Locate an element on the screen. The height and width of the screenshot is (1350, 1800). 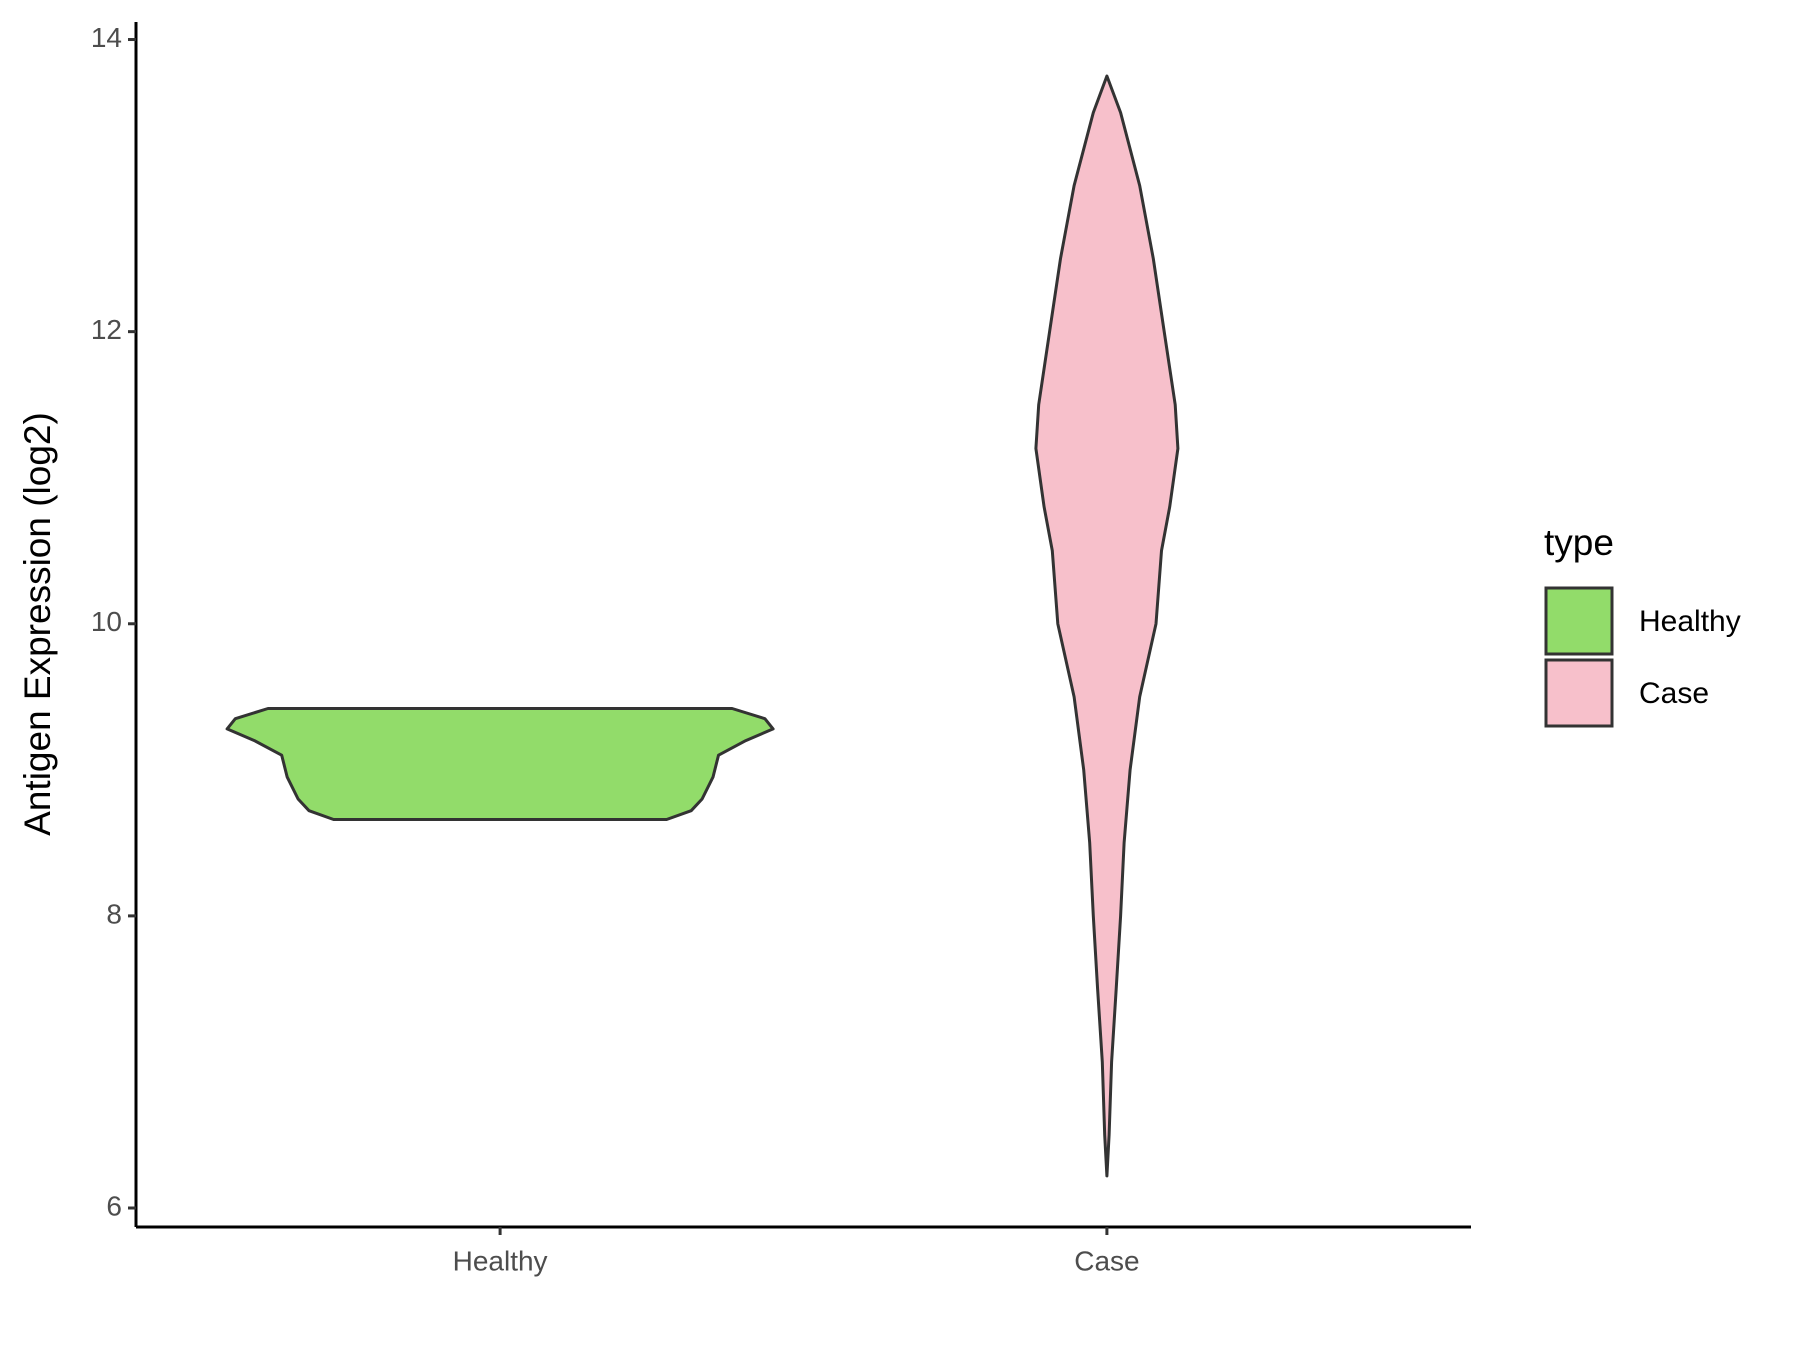
y-axis-title: Antigen Expression (log2) is located at coordinates (37, 624).